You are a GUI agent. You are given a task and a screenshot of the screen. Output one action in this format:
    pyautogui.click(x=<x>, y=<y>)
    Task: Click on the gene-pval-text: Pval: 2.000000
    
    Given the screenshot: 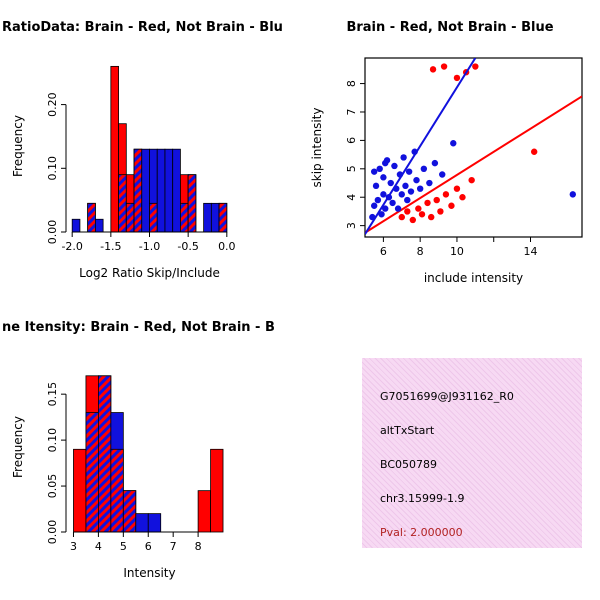 What is the action you would take?
    pyautogui.click(x=421, y=532)
    